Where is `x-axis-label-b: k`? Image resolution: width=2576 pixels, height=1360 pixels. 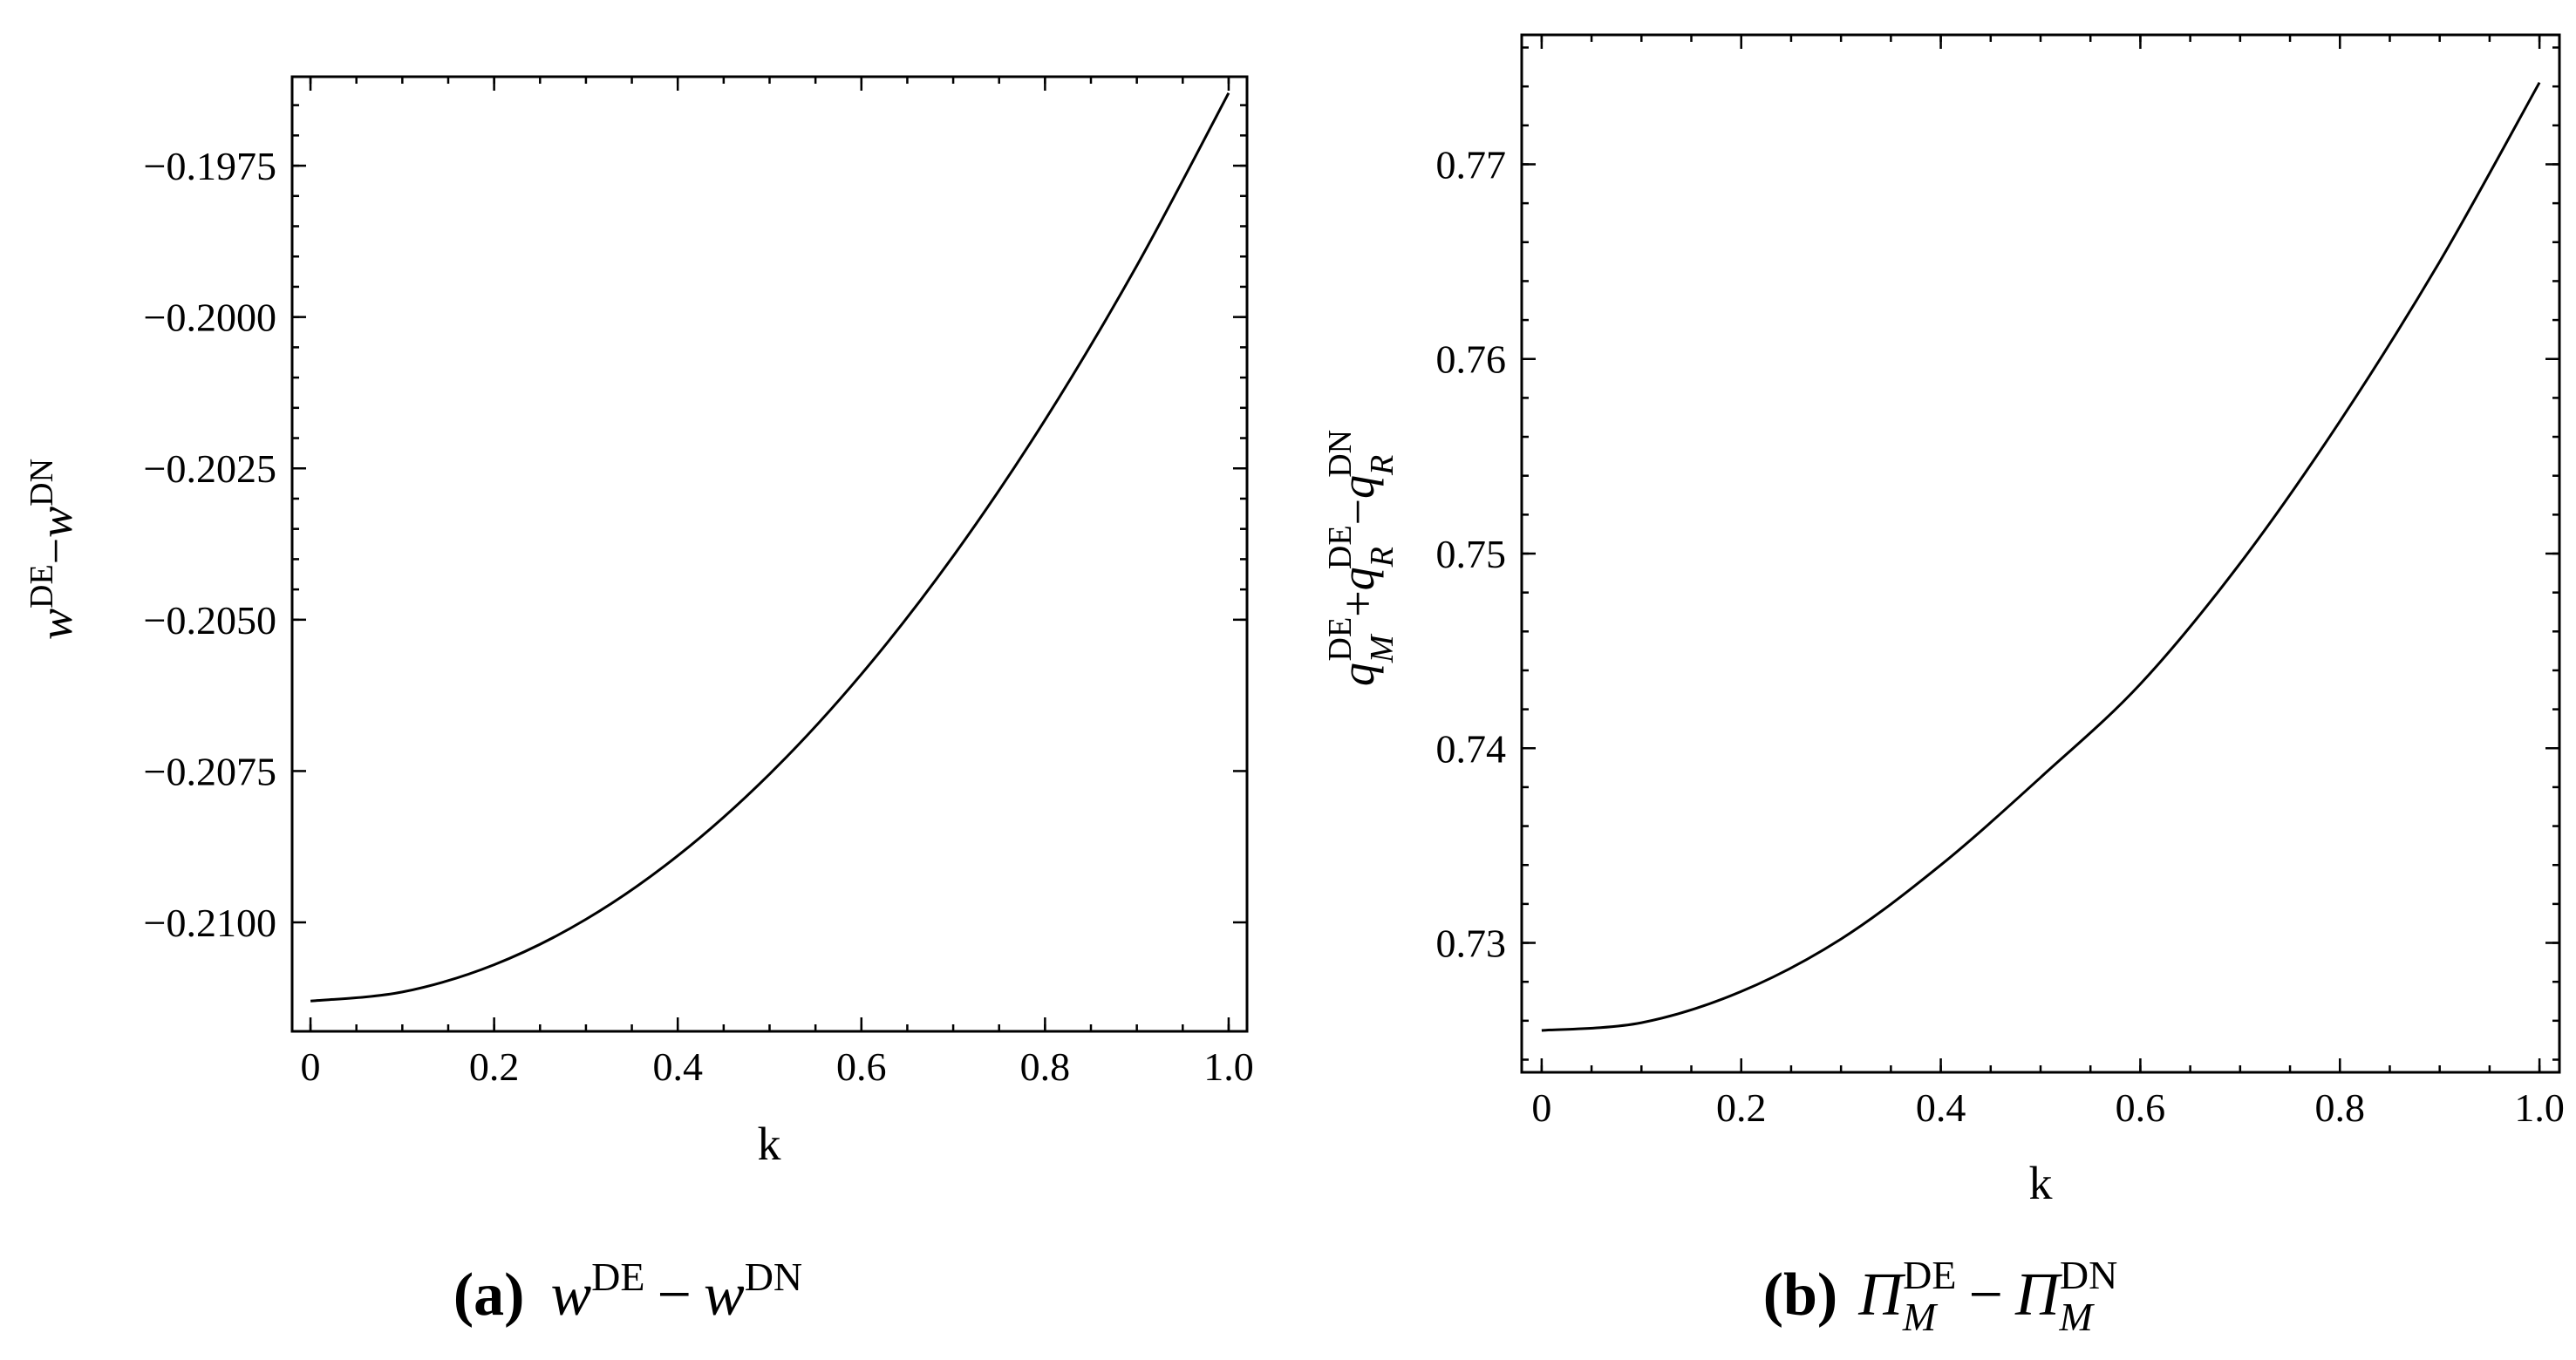 x-axis-label-b: k is located at coordinates (2041, 1183).